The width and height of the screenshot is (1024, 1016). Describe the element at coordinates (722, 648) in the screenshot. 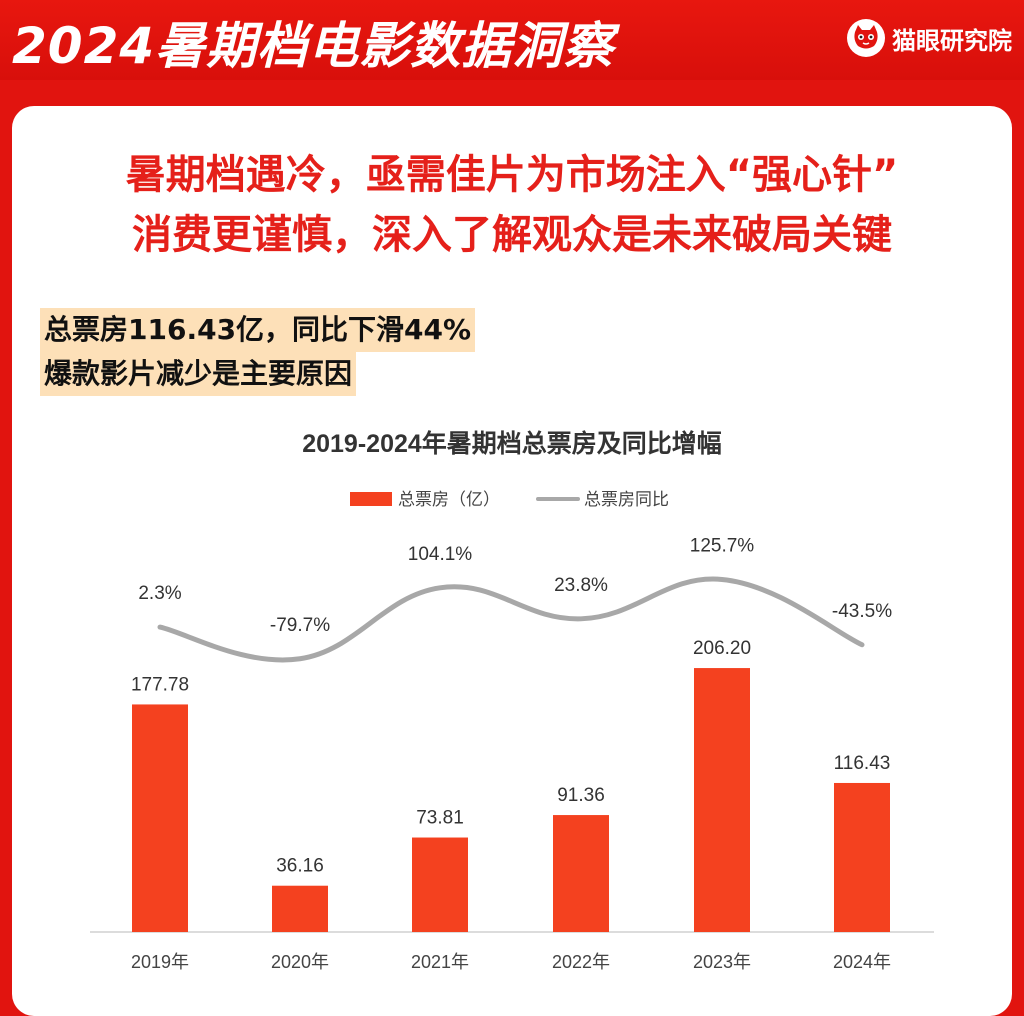

I see `bar-label-4: 206.20` at that location.